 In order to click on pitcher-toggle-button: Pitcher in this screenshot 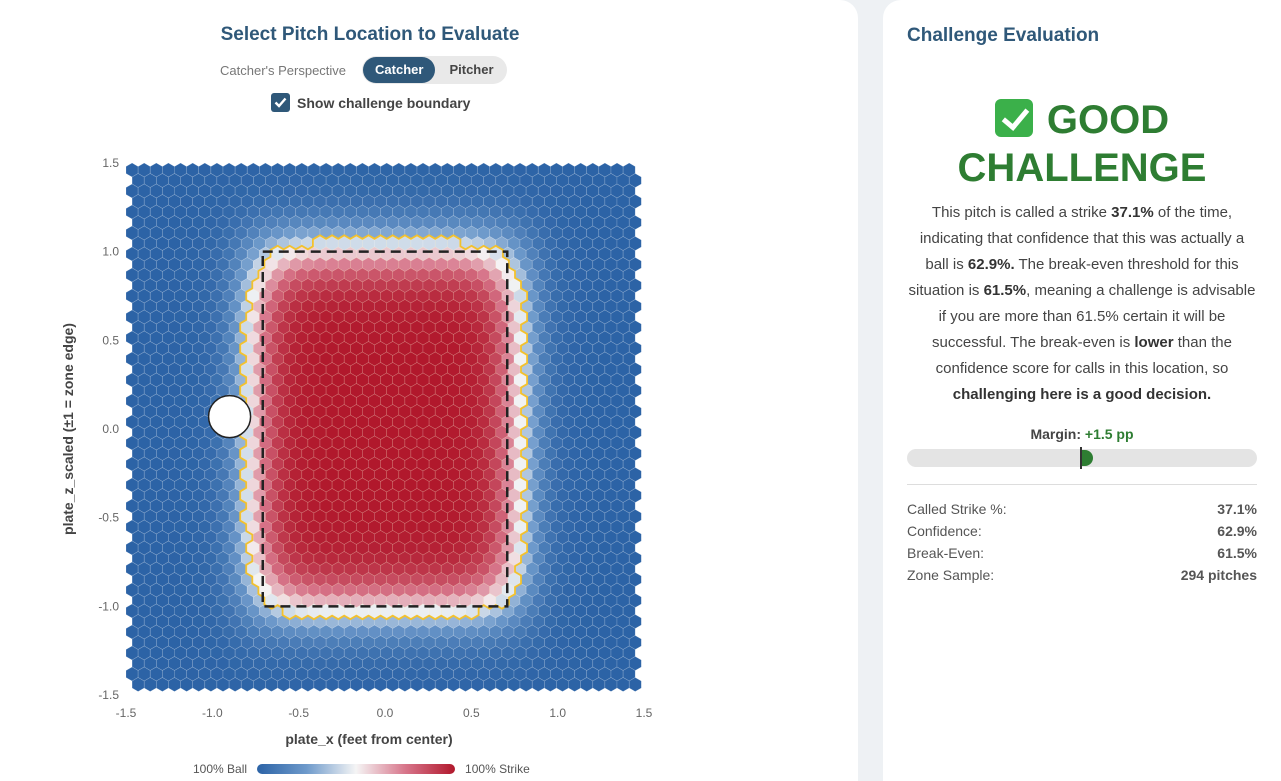, I will do `click(471, 69)`.